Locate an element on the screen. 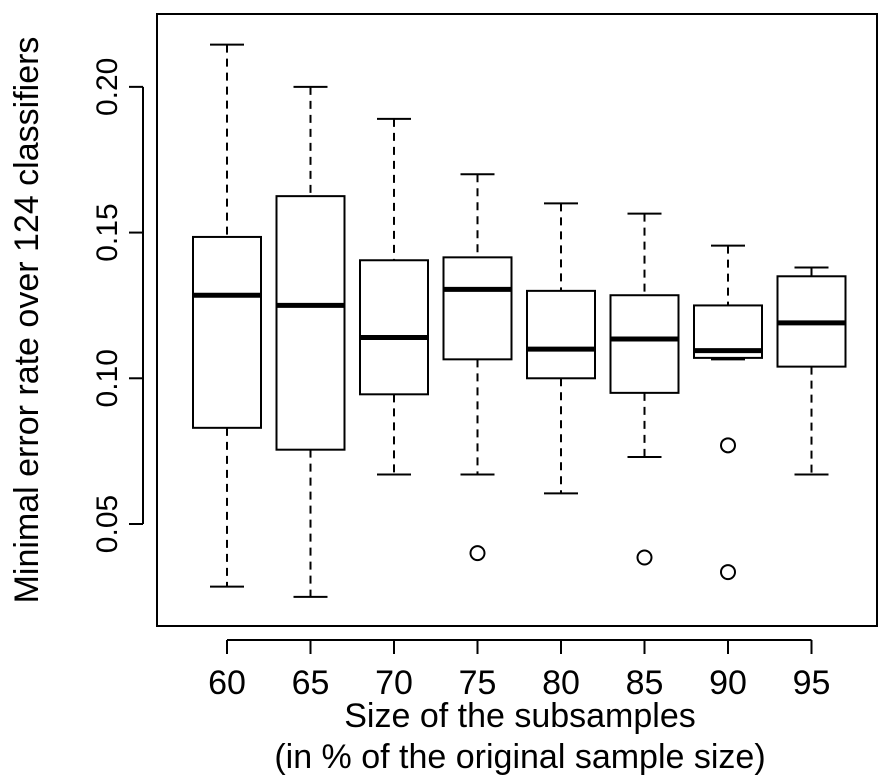 The width and height of the screenshot is (880, 778). x-tick-label: 85 is located at coordinates (645, 683).